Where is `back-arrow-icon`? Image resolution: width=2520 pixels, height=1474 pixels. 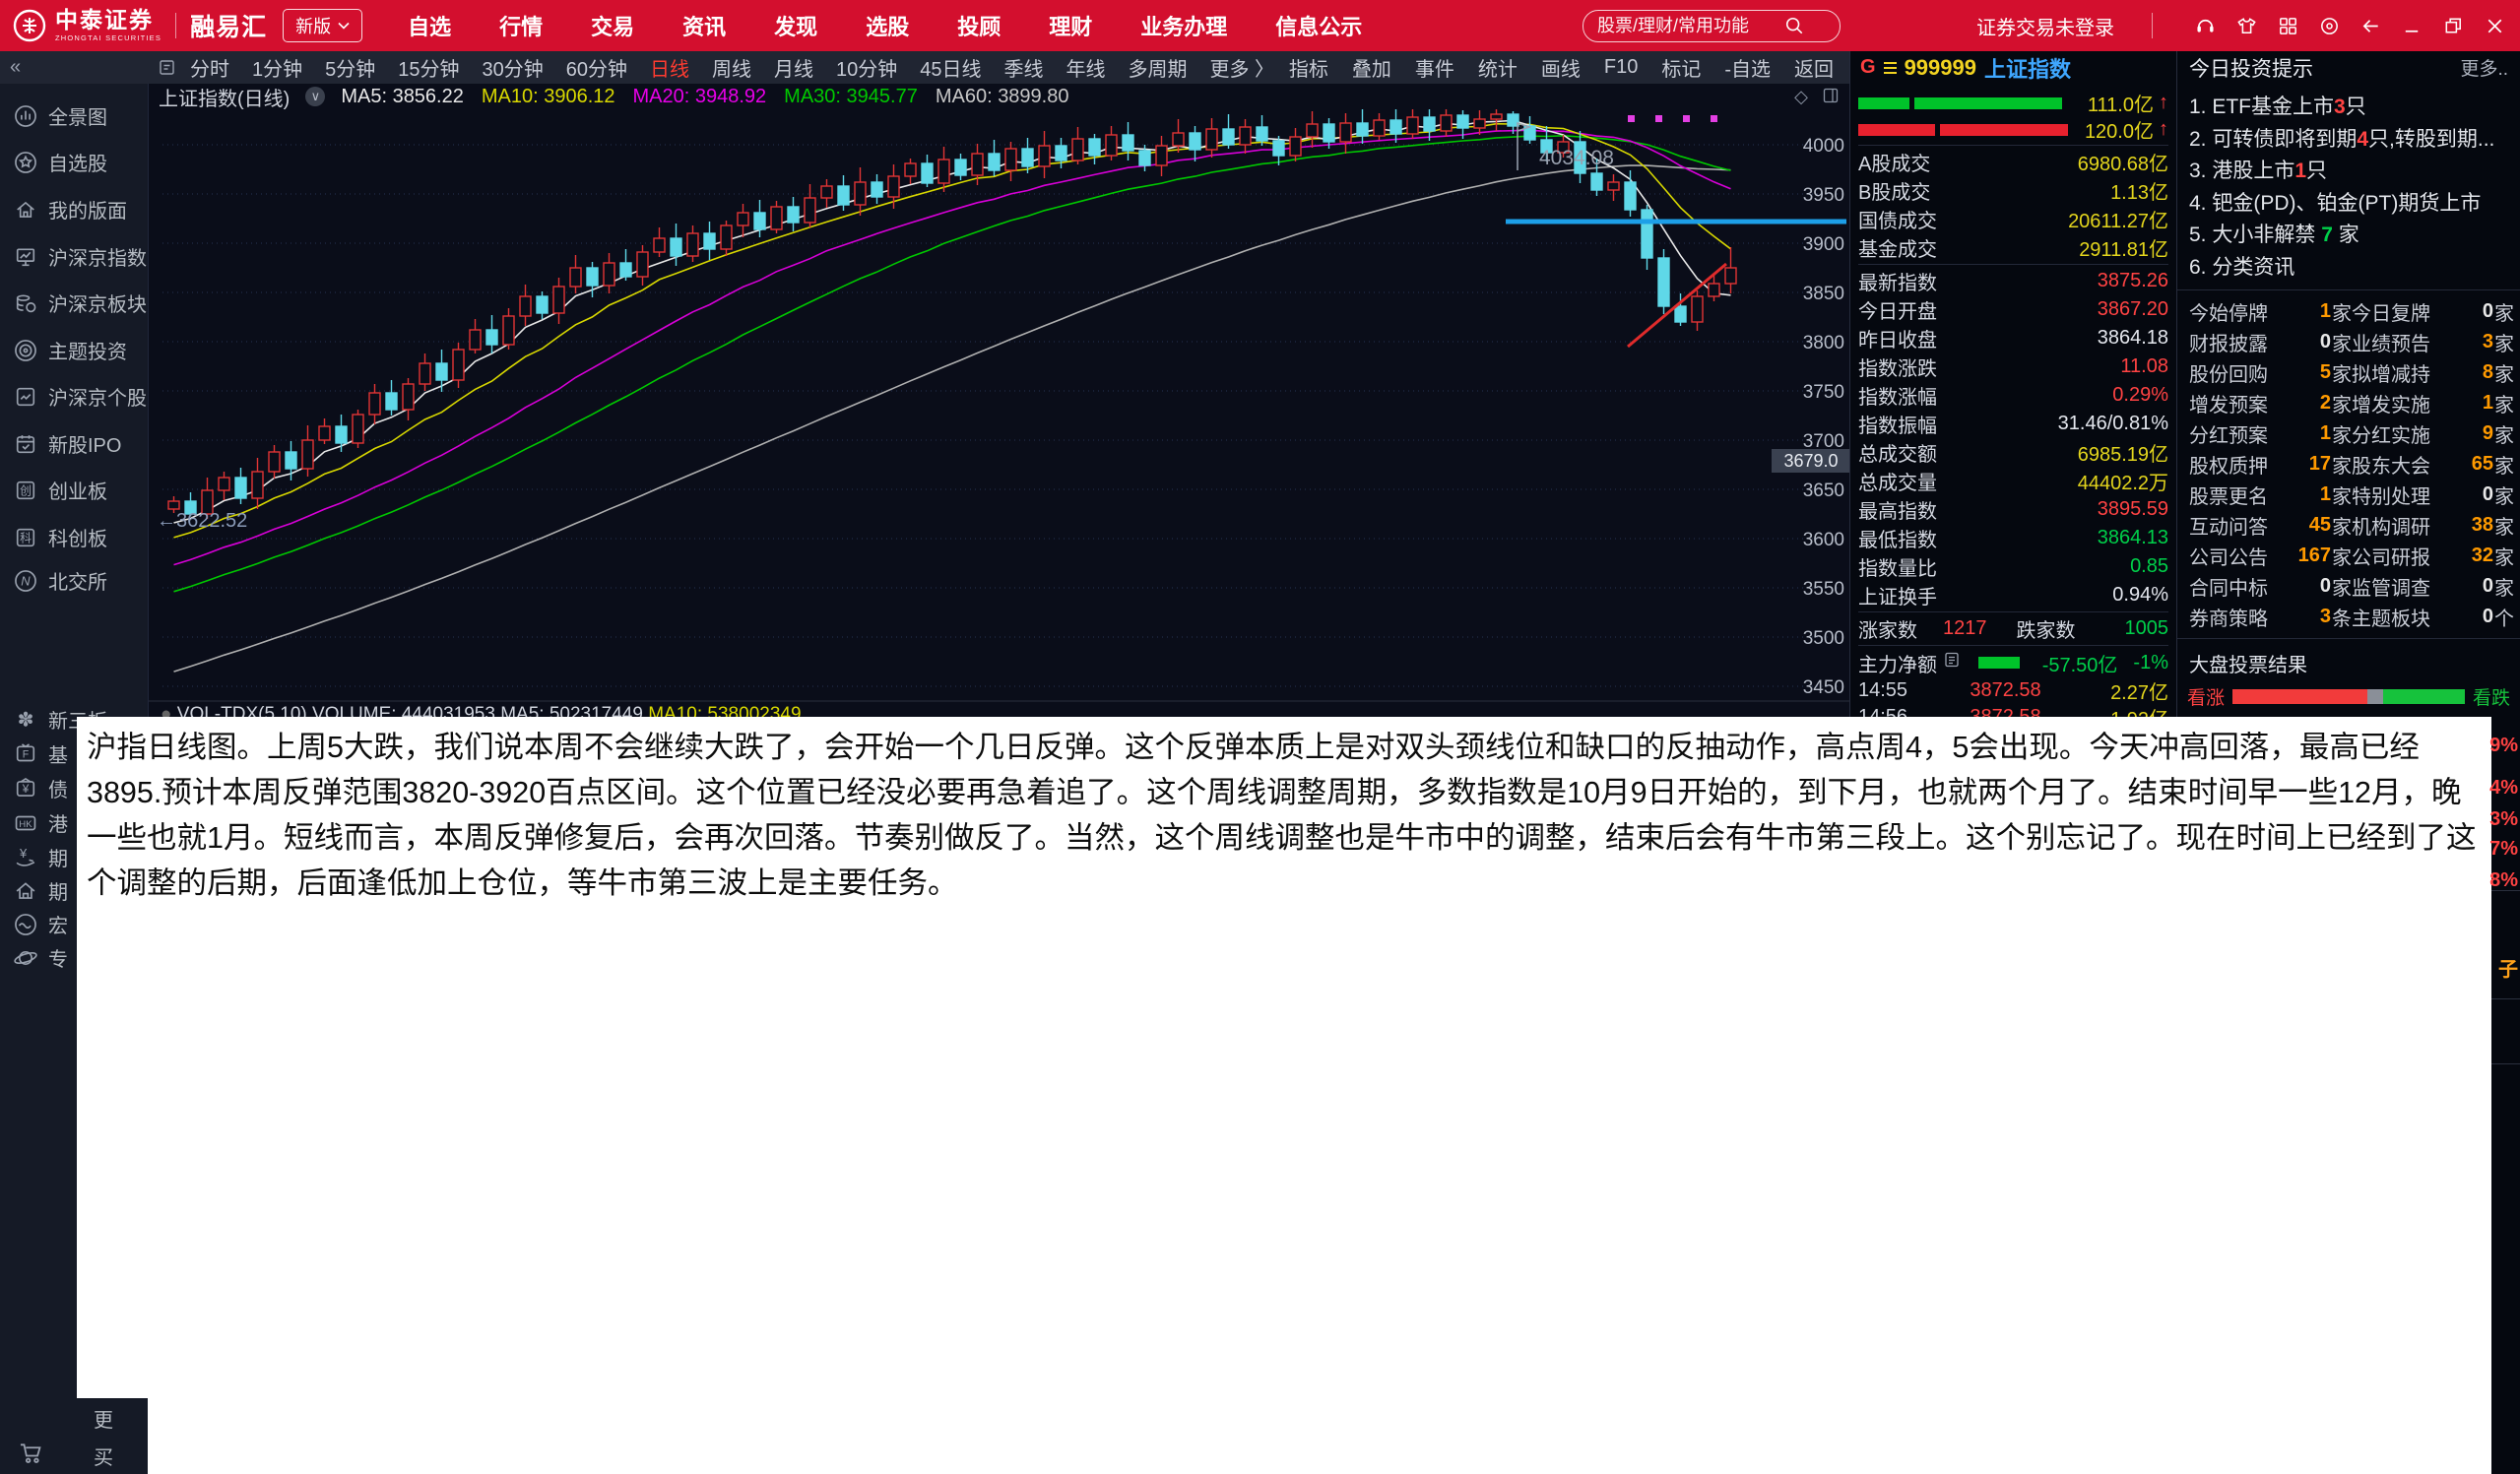 back-arrow-icon is located at coordinates (2370, 26).